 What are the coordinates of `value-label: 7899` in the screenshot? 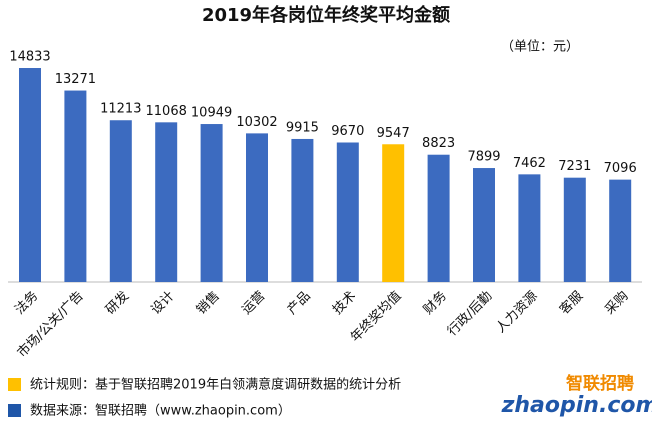 It's located at (483, 157).